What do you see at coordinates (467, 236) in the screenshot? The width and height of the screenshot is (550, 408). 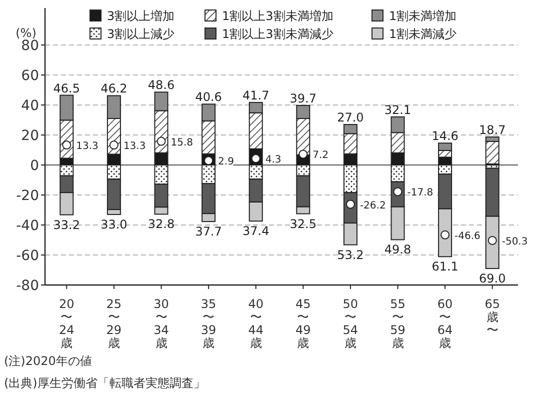 I see `data-label: -46.6` at bounding box center [467, 236].